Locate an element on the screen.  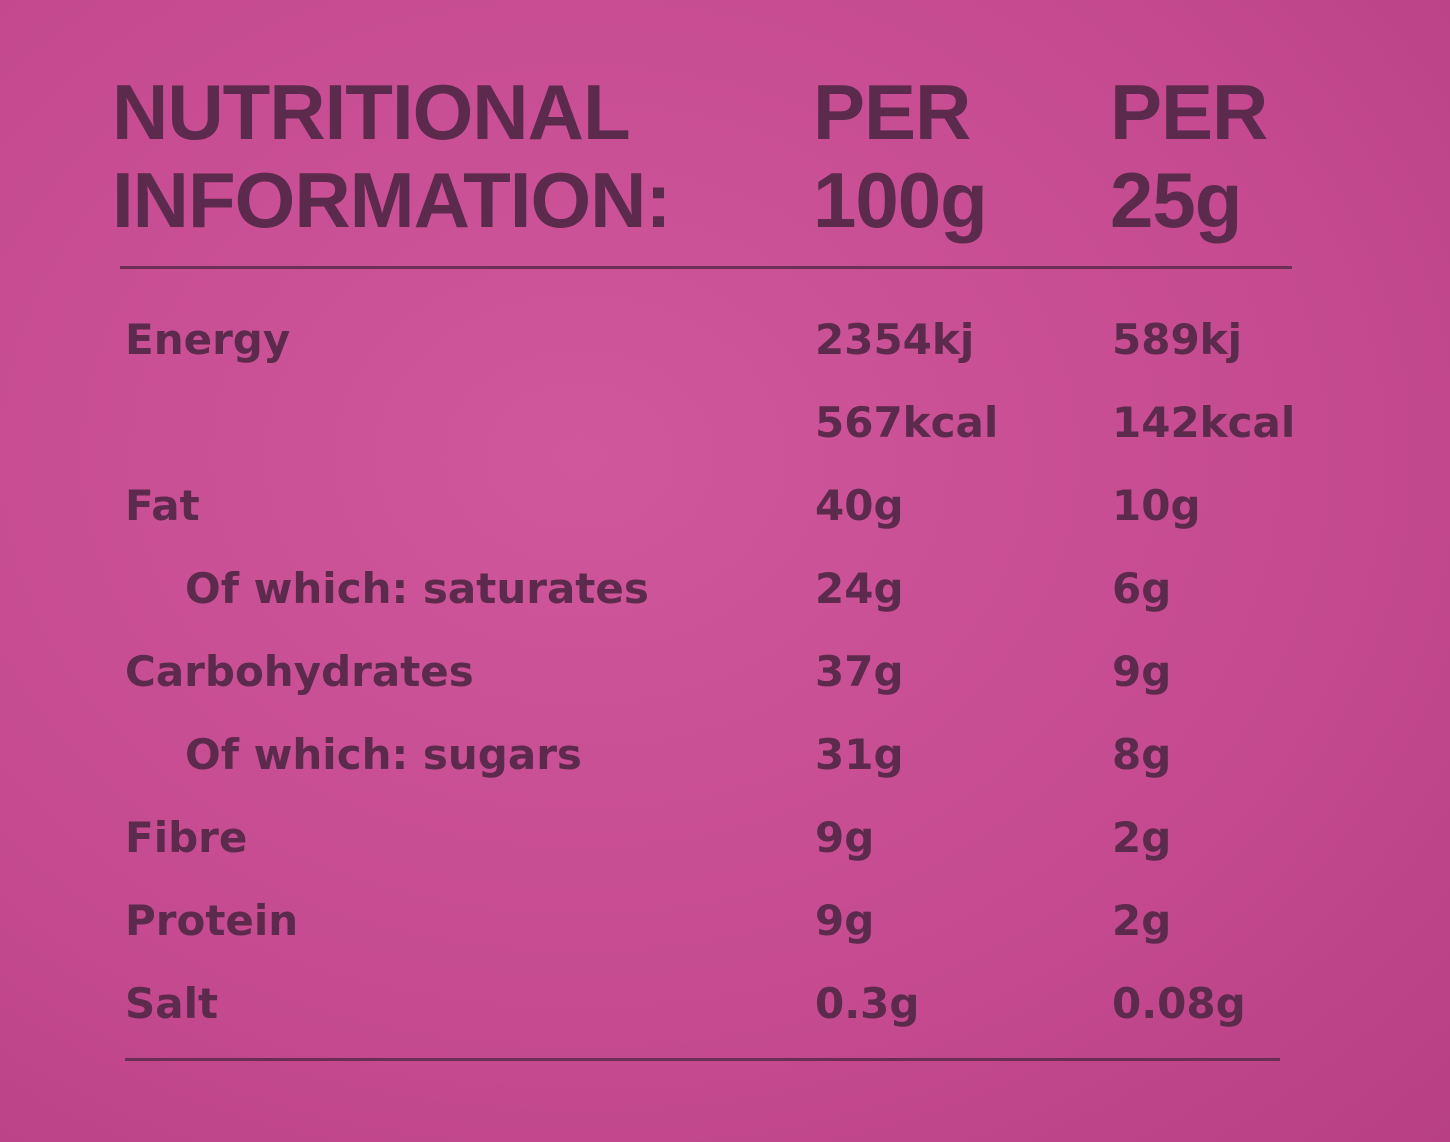
cell-value: 24g is located at coordinates (859, 588).